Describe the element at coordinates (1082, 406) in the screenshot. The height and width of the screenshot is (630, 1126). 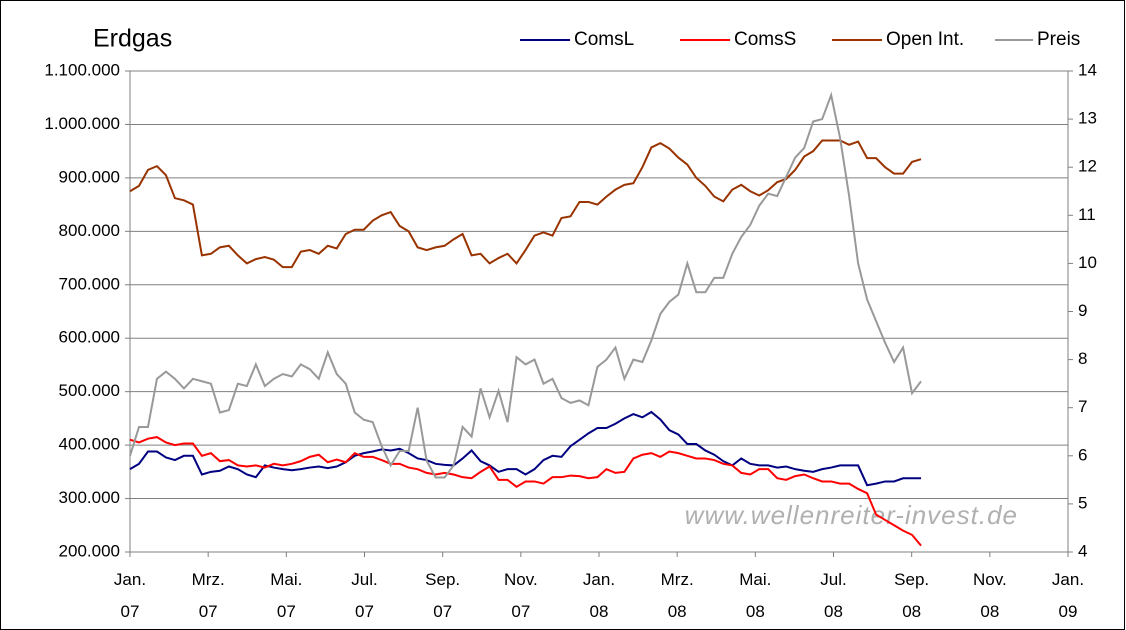
I see `y2-tick-label: 7` at that location.